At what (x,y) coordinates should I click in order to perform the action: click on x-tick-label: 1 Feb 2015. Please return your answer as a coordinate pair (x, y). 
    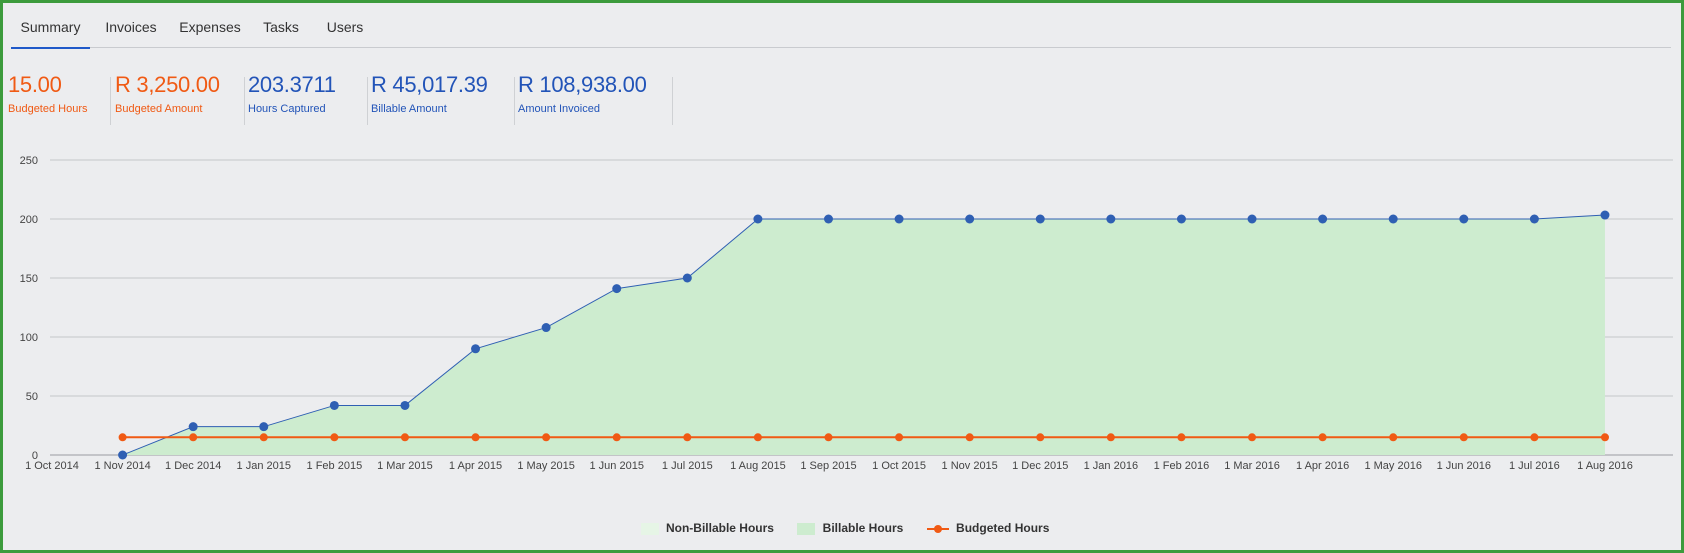
    Looking at the image, I should click on (335, 466).